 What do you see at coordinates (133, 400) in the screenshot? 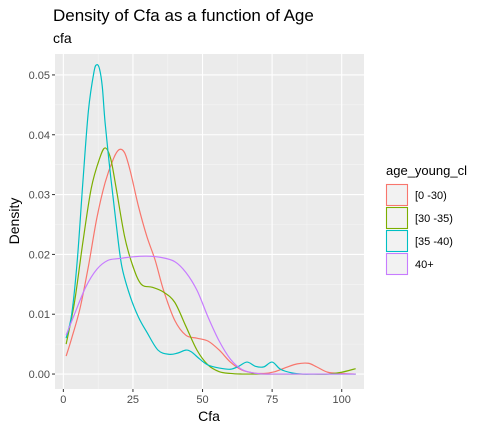
I see `x-tick-label: 25` at bounding box center [133, 400].